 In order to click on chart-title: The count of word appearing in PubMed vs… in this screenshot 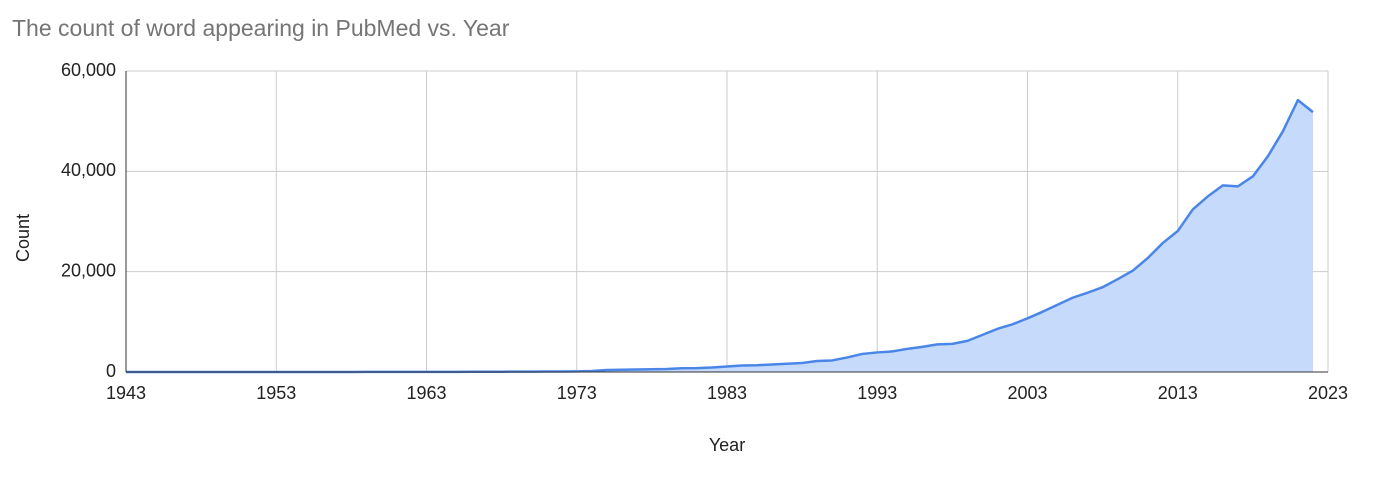, I will do `click(261, 28)`.